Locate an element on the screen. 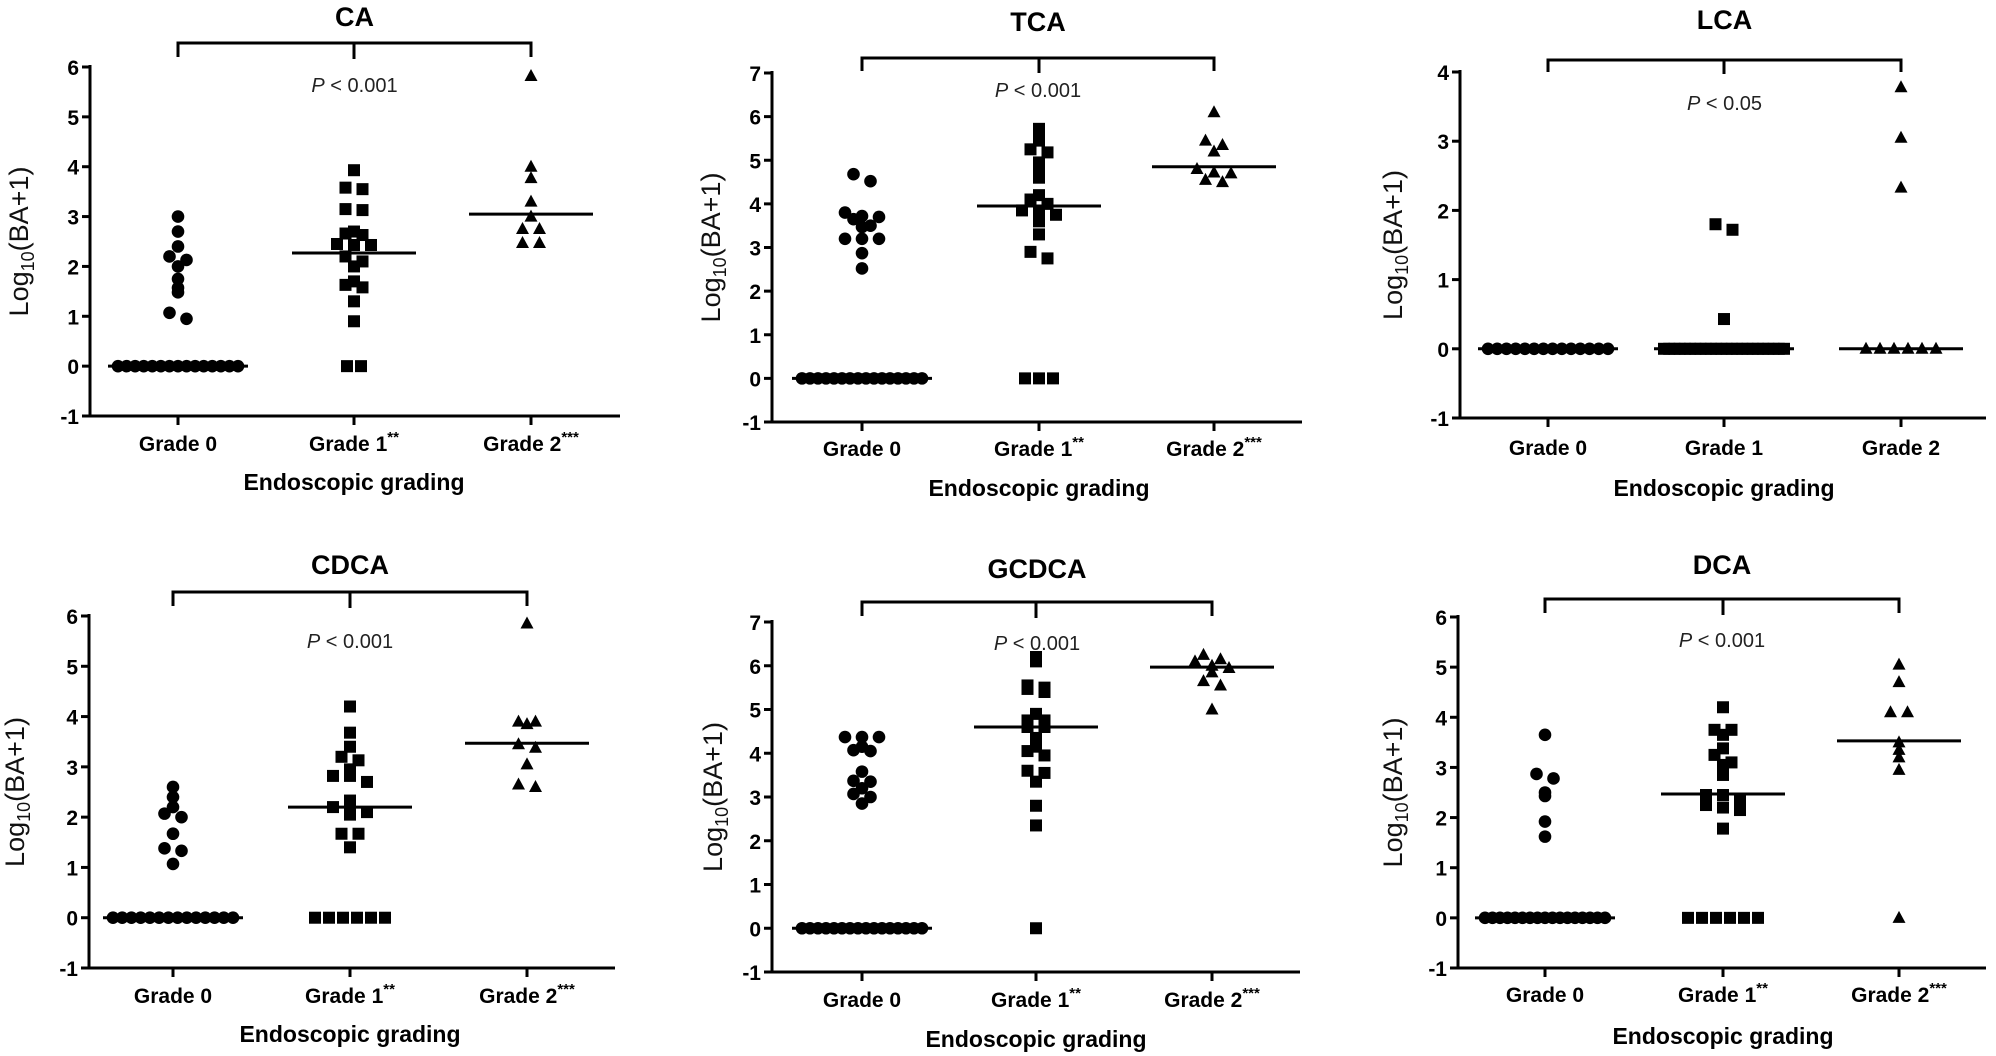  y-tick-label: 6 is located at coordinates (755, 667).